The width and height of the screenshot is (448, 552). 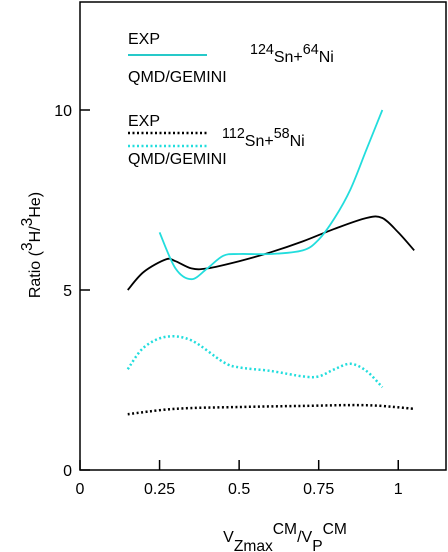 I want to click on rich-text: VZmaxCM/VPCM, so click(x=285, y=536).